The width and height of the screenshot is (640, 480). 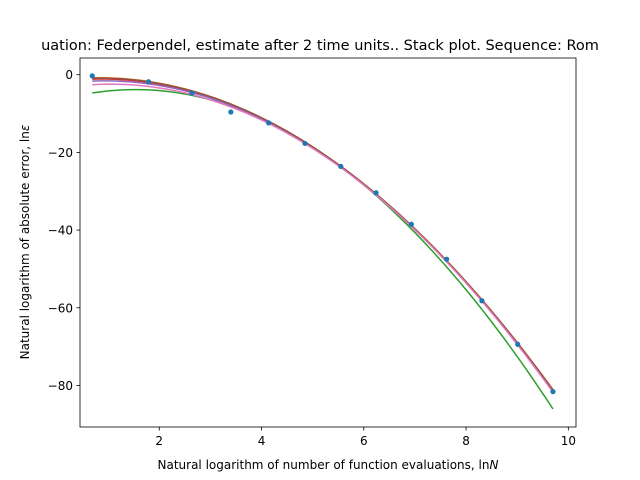 What do you see at coordinates (25, 245) in the screenshot?
I see `y-axis-label-text: Natural logarithm of absolute error, ln` at bounding box center [25, 245].